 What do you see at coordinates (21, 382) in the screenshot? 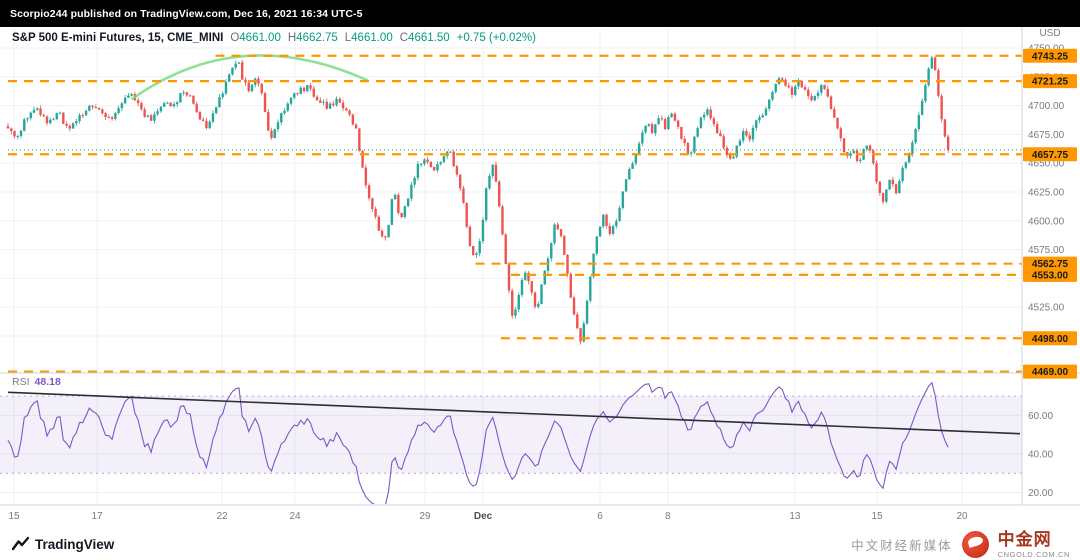
I see `rsi-indicator-label: RSI` at bounding box center [21, 382].